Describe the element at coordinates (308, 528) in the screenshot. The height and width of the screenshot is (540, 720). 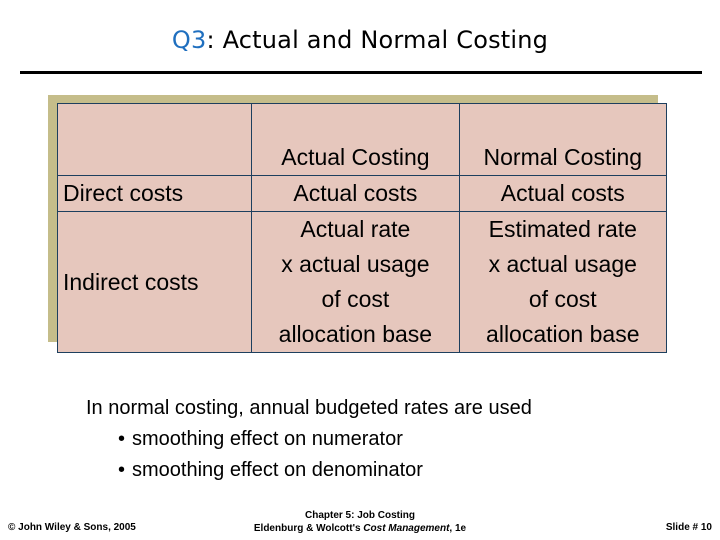
I see `footer-authors: Eldenburg & Wolcott's` at that location.